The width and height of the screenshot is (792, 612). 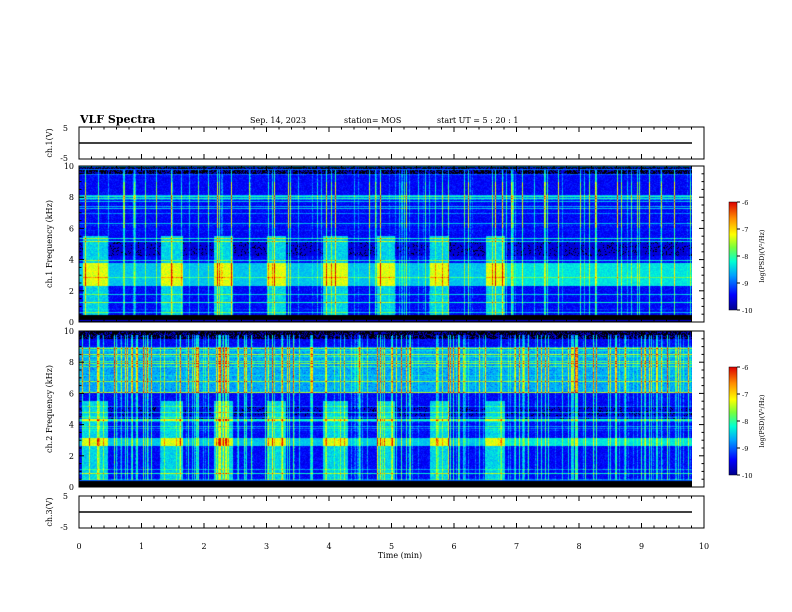 I want to click on x-tick-label: 10, so click(x=704, y=546).